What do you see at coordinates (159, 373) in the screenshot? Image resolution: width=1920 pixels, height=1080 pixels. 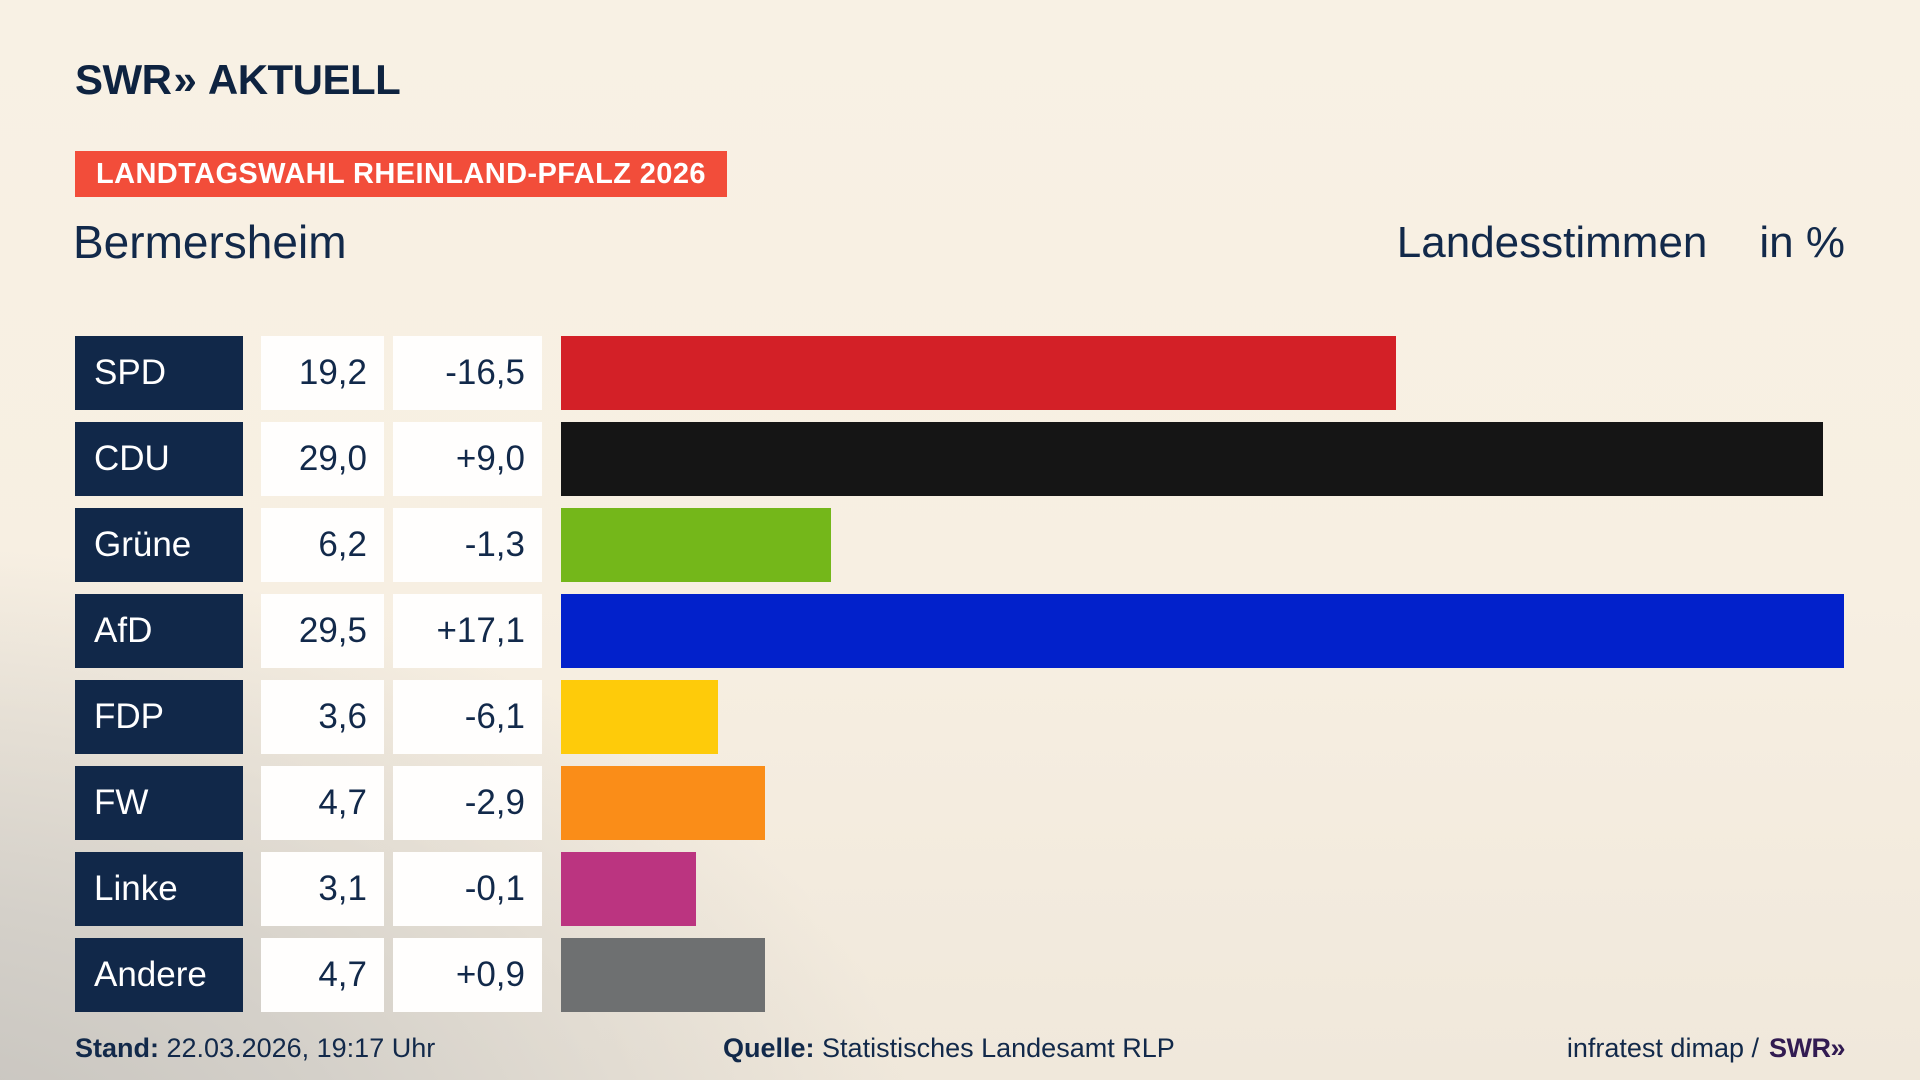 I see `party-label-box: SPD` at bounding box center [159, 373].